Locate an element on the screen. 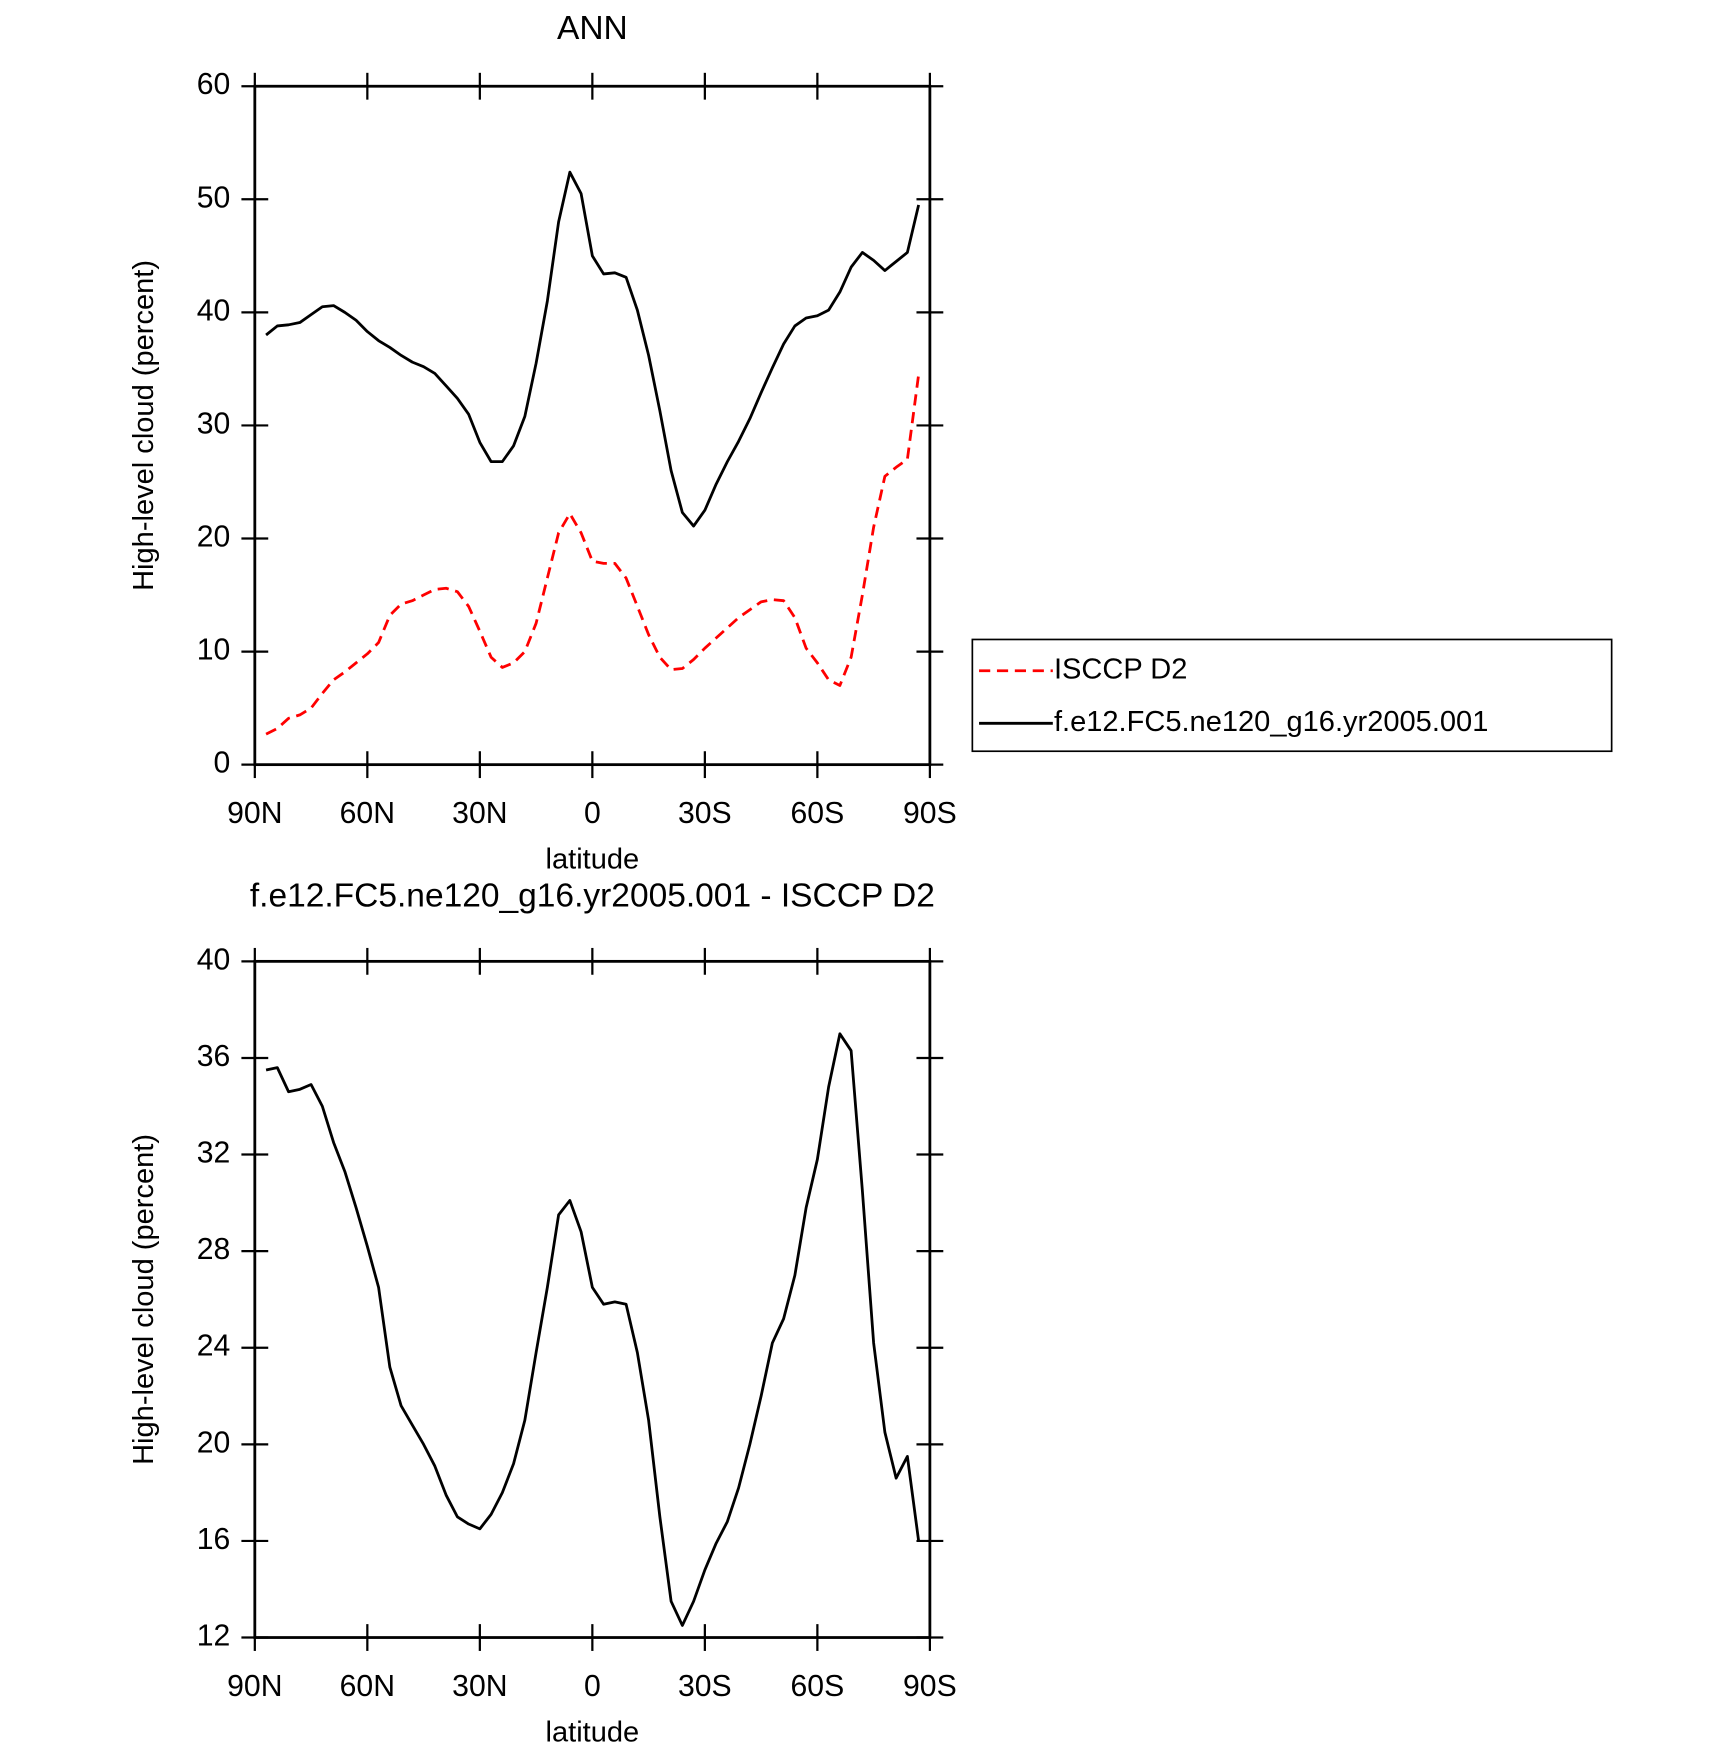 The image size is (1710, 1745). y-tick-label: 50 is located at coordinates (214, 197).